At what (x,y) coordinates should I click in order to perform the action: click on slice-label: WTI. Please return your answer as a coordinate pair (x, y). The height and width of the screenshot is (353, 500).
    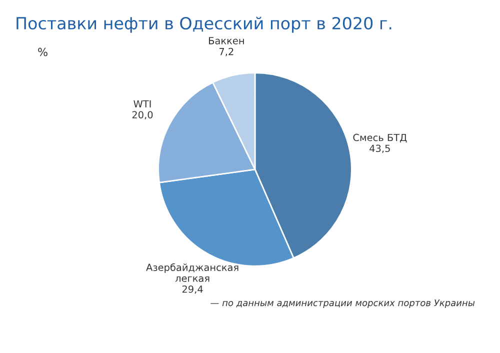
    Looking at the image, I should click on (142, 104).